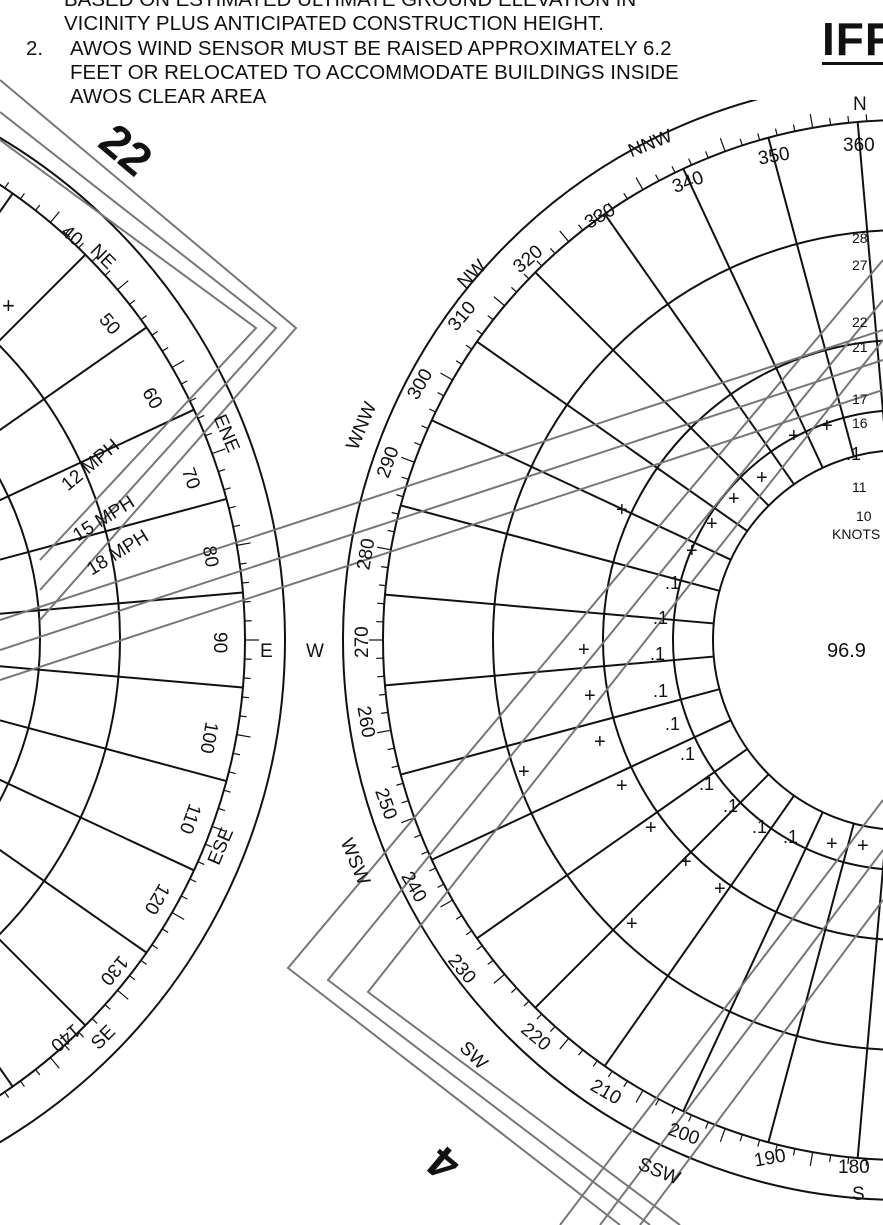 The image size is (883, 1225). Describe the element at coordinates (600, 216) in the screenshot. I see `right-degree-330: 330` at that location.